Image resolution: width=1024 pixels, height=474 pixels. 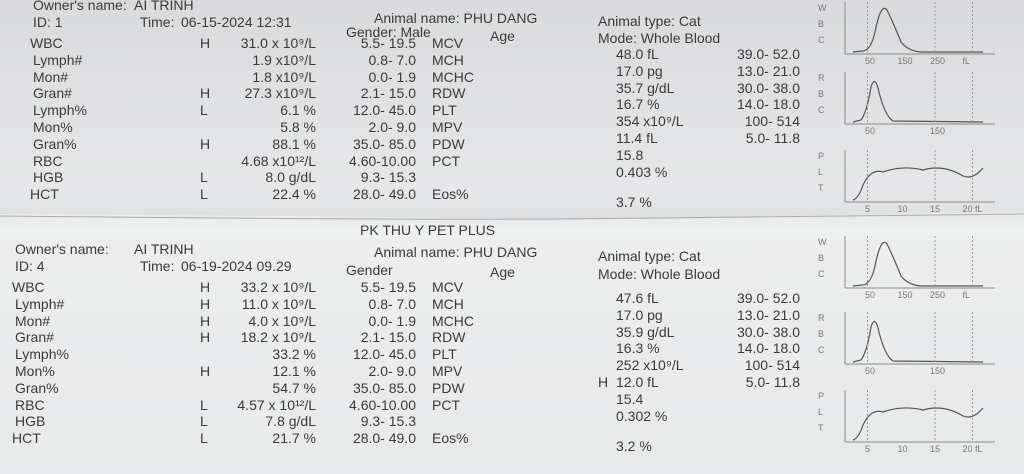 I want to click on gender: Gender: Male, so click(x=388, y=32).